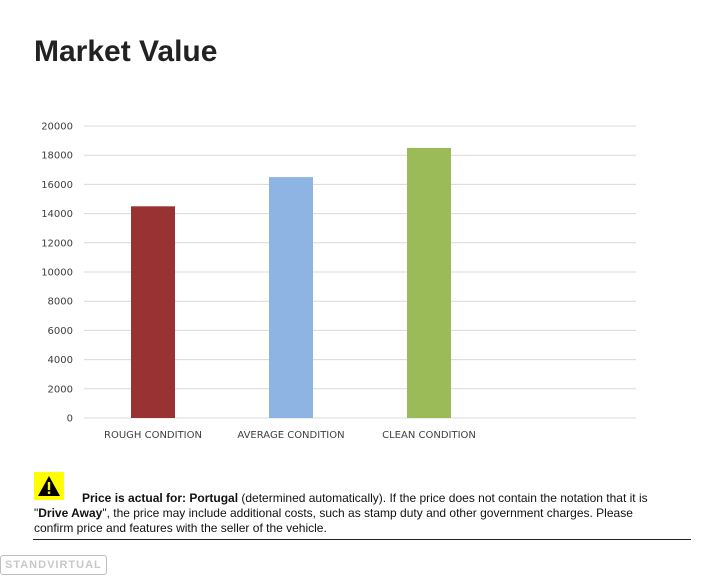  What do you see at coordinates (57, 185) in the screenshot?
I see `y-tick-label: 16000` at bounding box center [57, 185].